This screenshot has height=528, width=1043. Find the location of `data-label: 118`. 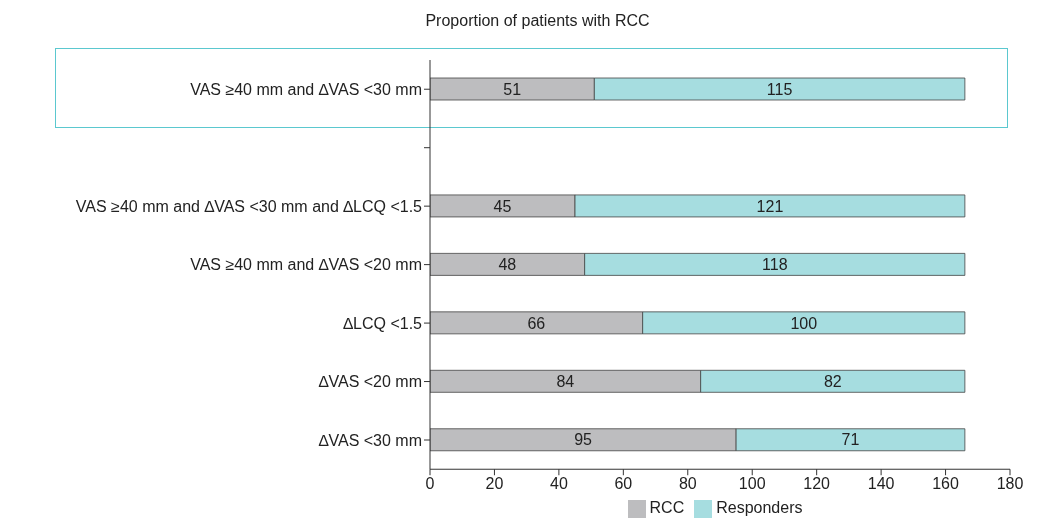

data-label: 118 is located at coordinates (775, 265).